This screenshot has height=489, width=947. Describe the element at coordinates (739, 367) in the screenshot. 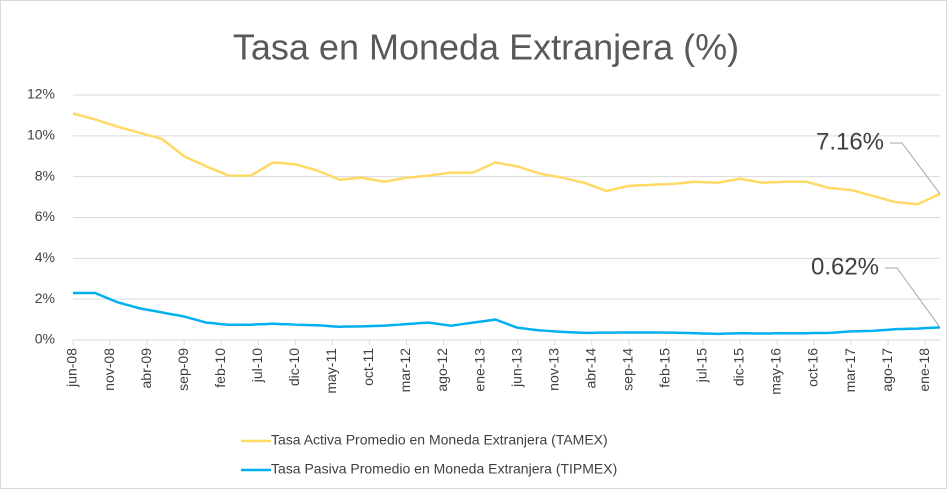

I see `x-tick-label: dic-15` at that location.